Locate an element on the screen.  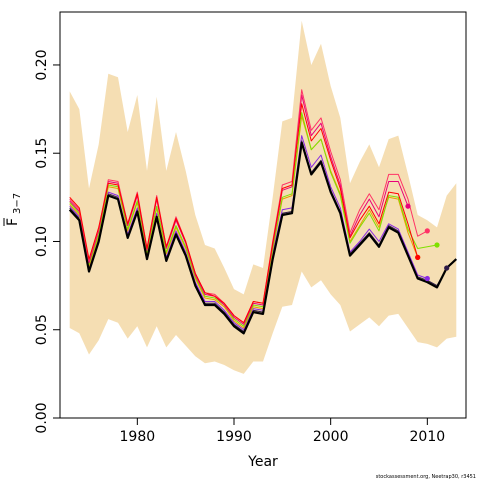
x-tick-label-2000: 2000 is located at coordinates (331, 437).